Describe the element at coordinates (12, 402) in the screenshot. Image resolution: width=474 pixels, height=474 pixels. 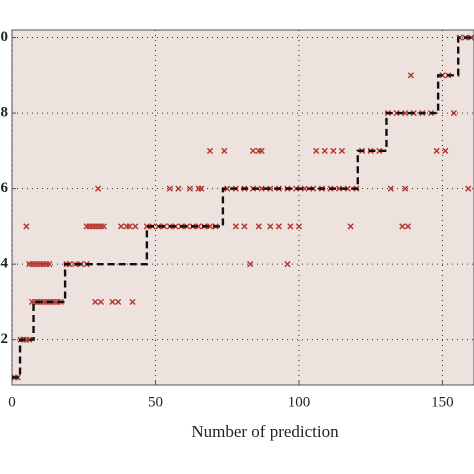
I see `x-tick-label: 0` at that location.